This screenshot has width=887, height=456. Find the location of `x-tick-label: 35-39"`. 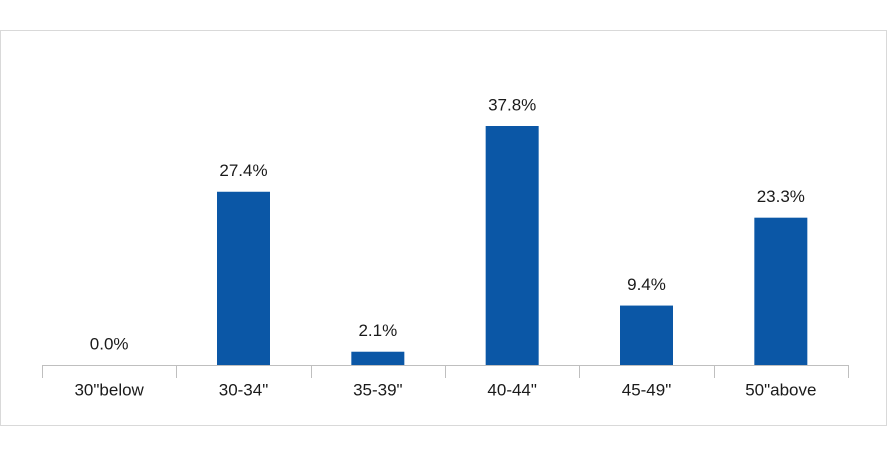

x-tick-label: 35-39" is located at coordinates (378, 389).